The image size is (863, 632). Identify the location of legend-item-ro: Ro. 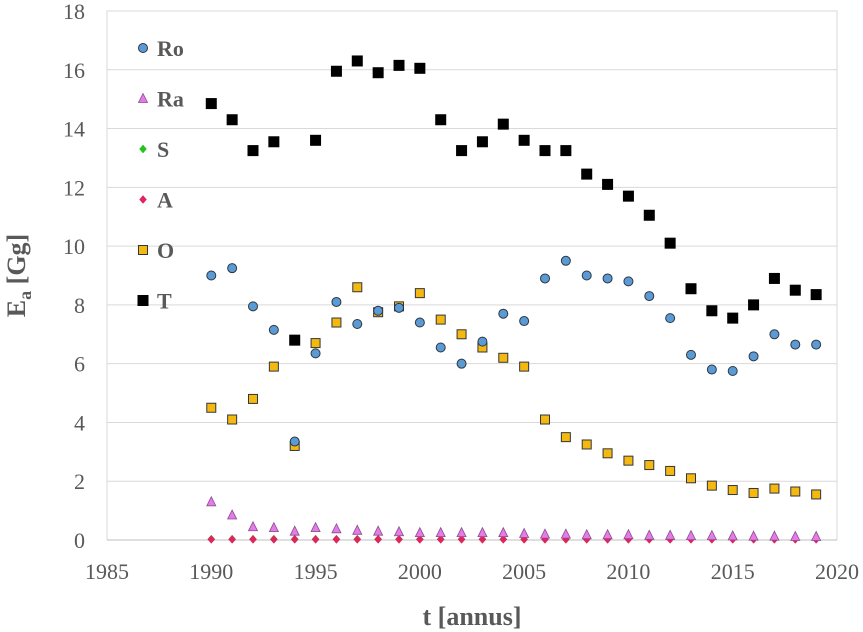
(161, 48).